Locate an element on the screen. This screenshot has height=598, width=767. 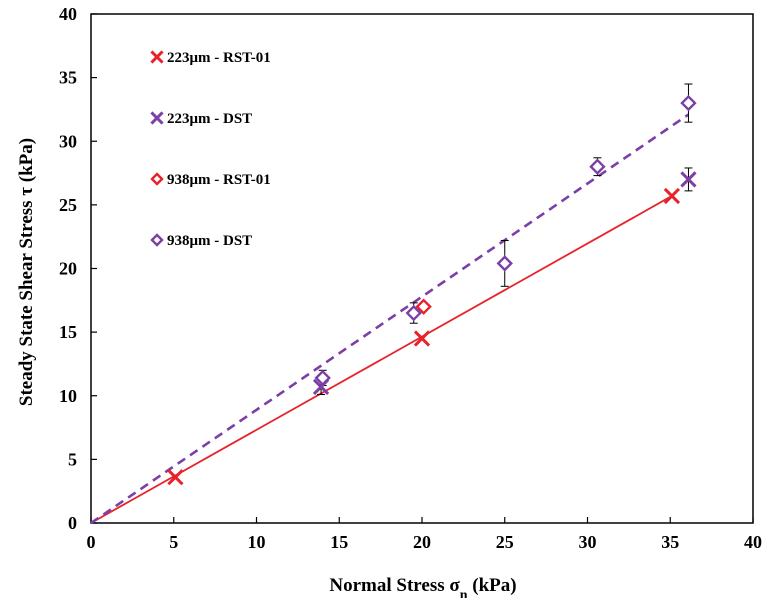
y-tick-label: 35 is located at coordinates (68, 78).